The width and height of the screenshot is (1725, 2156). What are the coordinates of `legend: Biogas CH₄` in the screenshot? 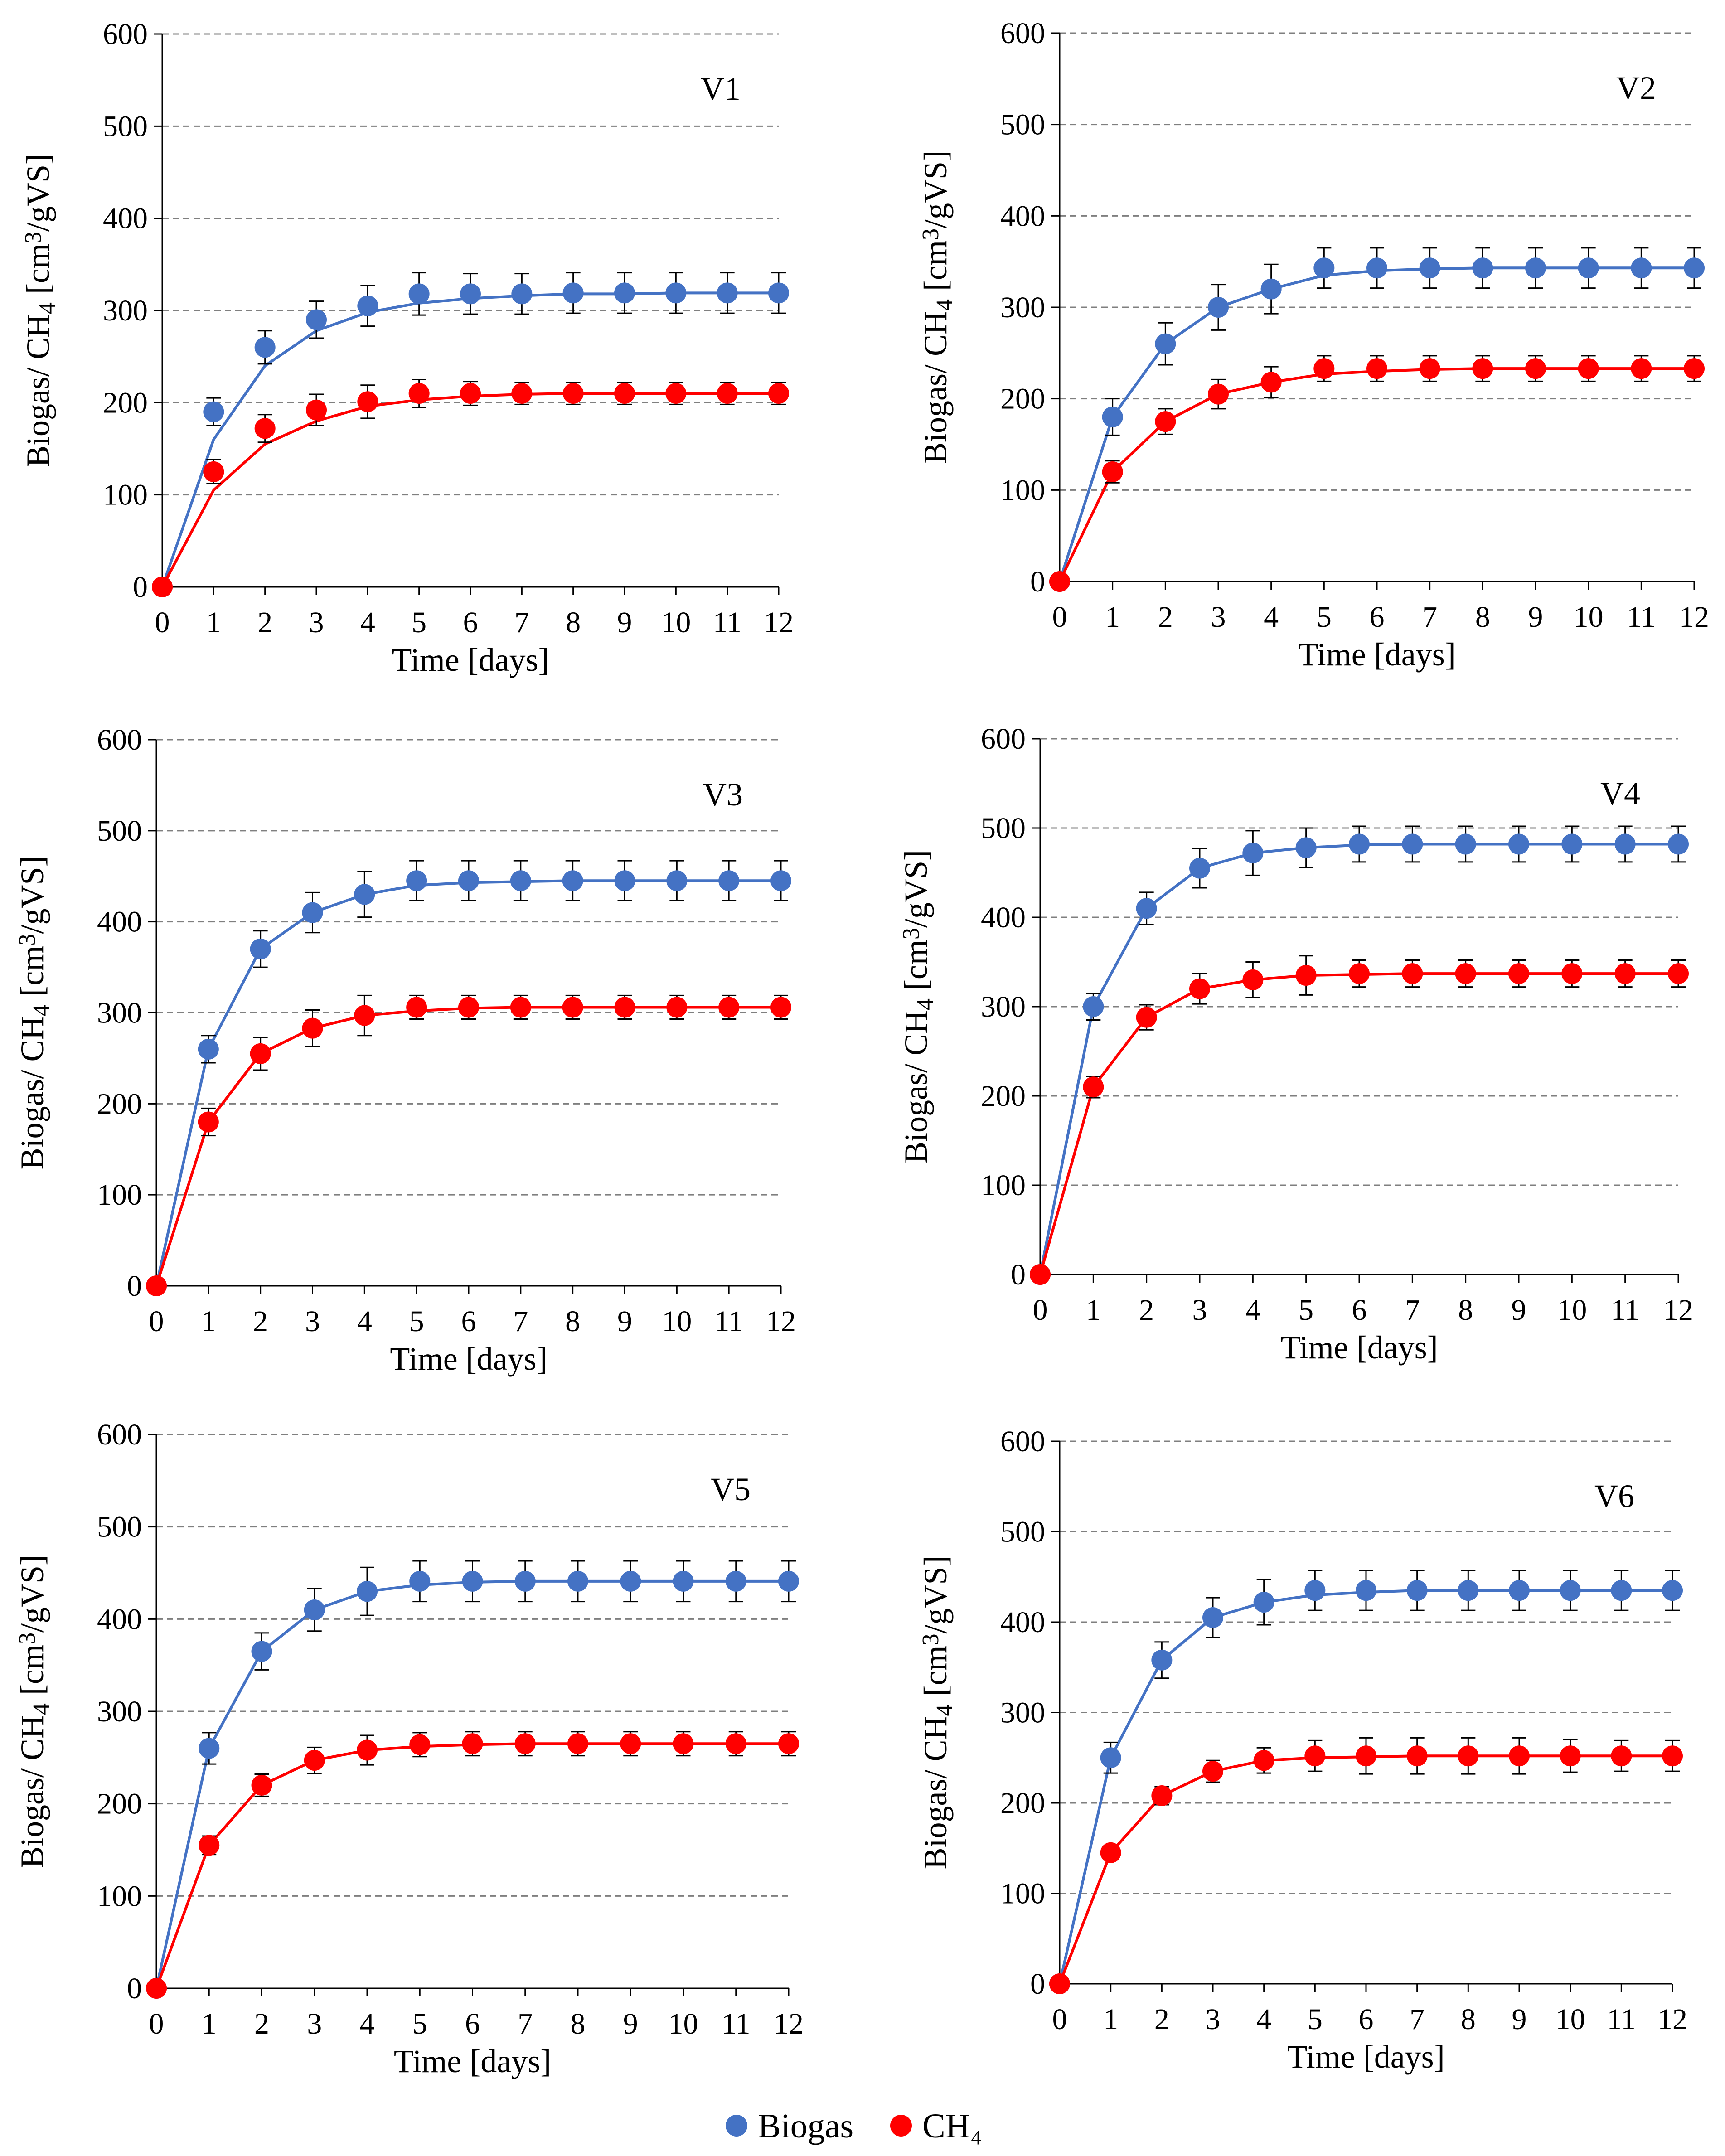 It's located at (854, 2126).